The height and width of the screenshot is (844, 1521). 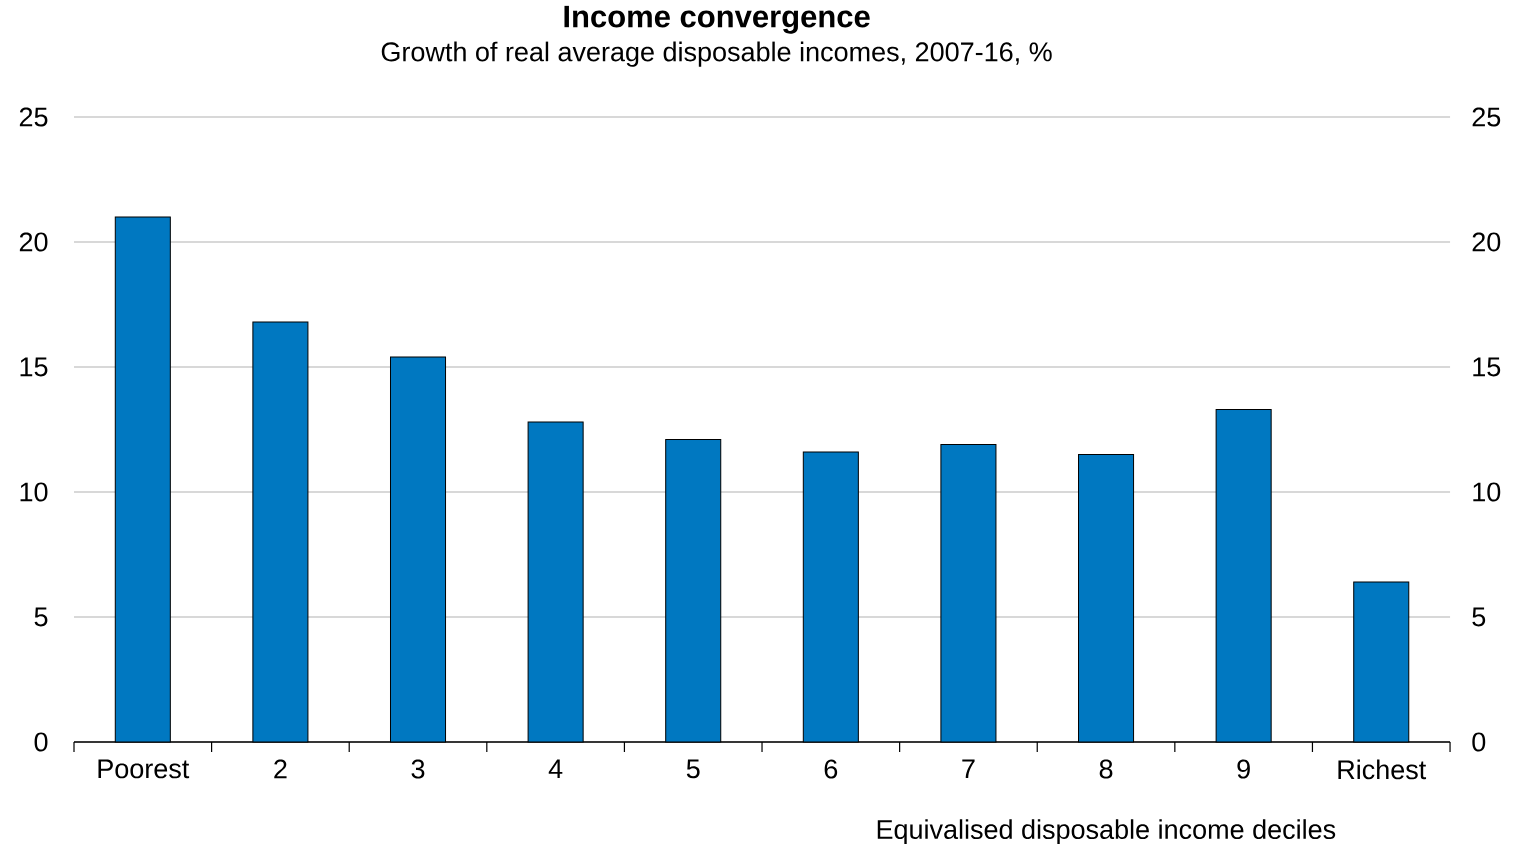 I want to click on x-tick-label: 8, so click(x=1106, y=769).